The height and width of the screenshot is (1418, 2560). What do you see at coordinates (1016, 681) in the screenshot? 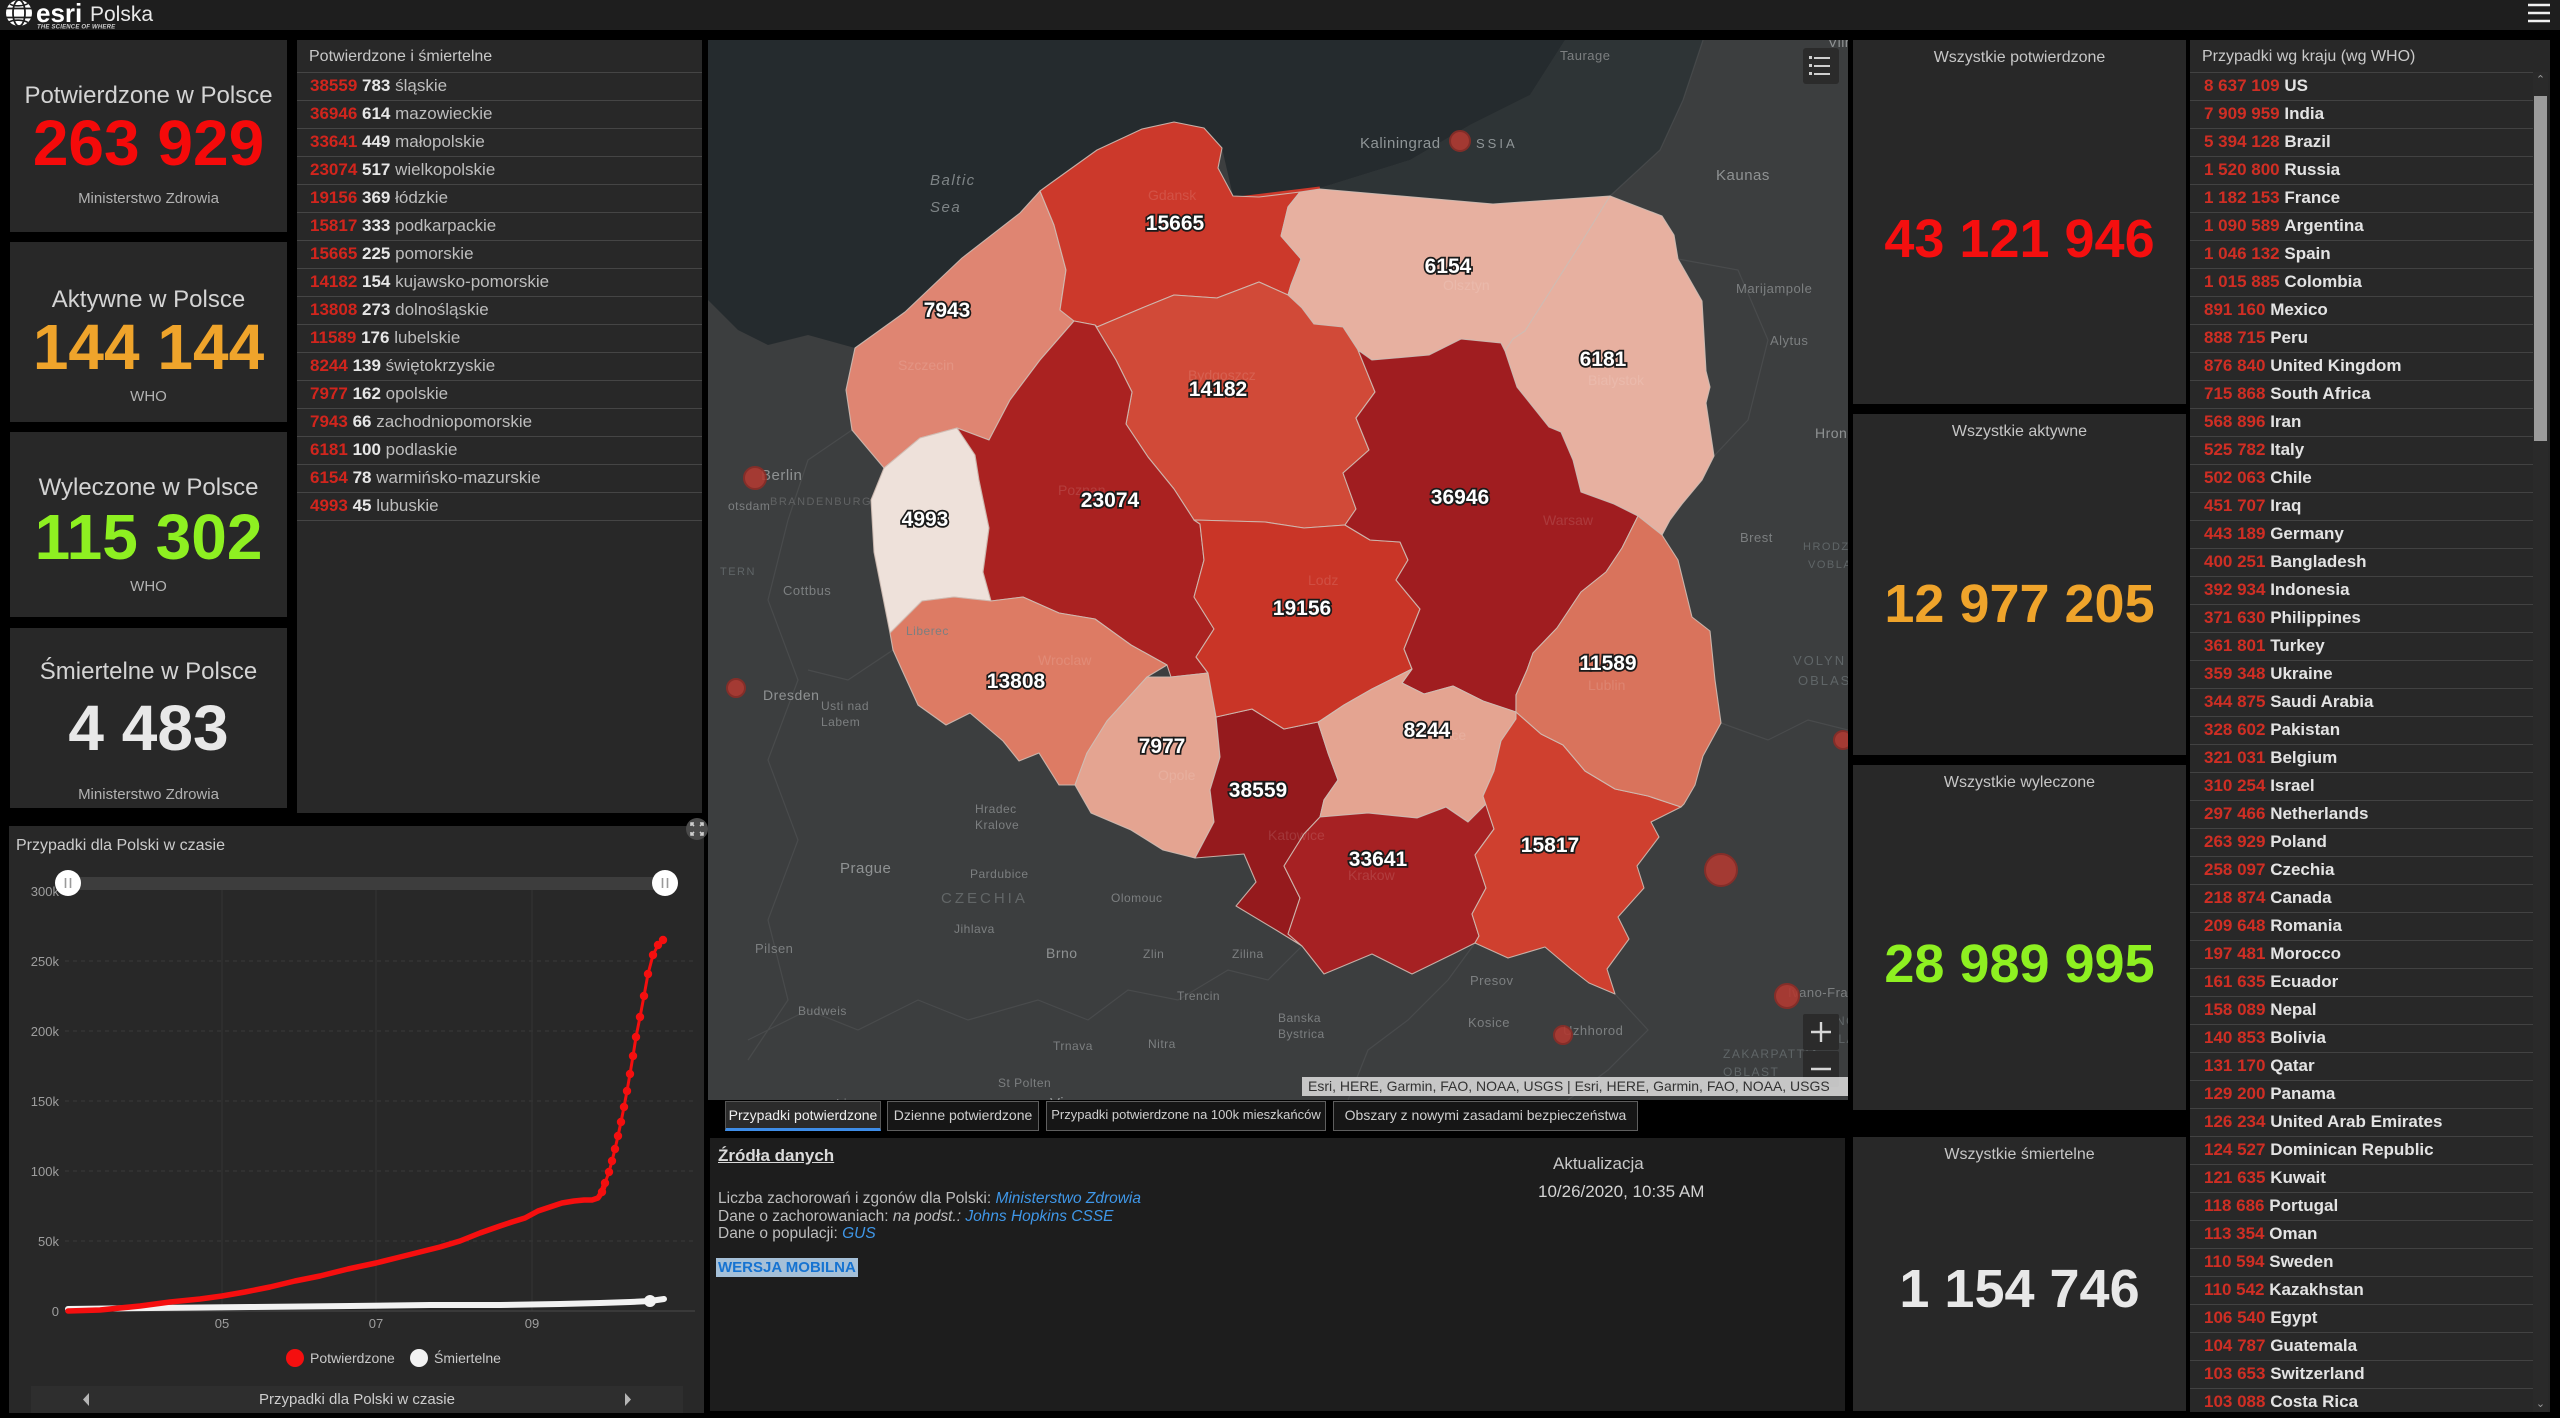
I see `svg-text: 13808` at bounding box center [1016, 681].